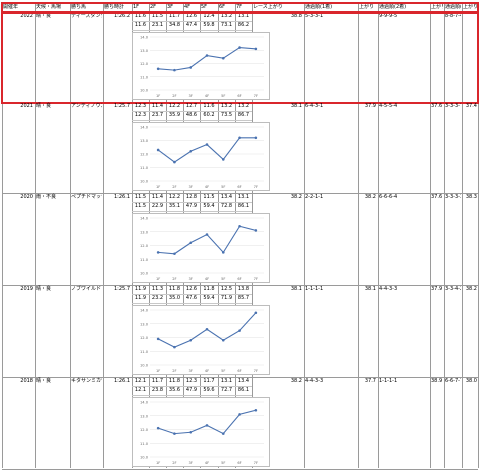 The height and width of the screenshot is (471, 480). Describe the element at coordinates (191, 206) in the screenshot. I see `cumulative-time: 47.9` at that location.